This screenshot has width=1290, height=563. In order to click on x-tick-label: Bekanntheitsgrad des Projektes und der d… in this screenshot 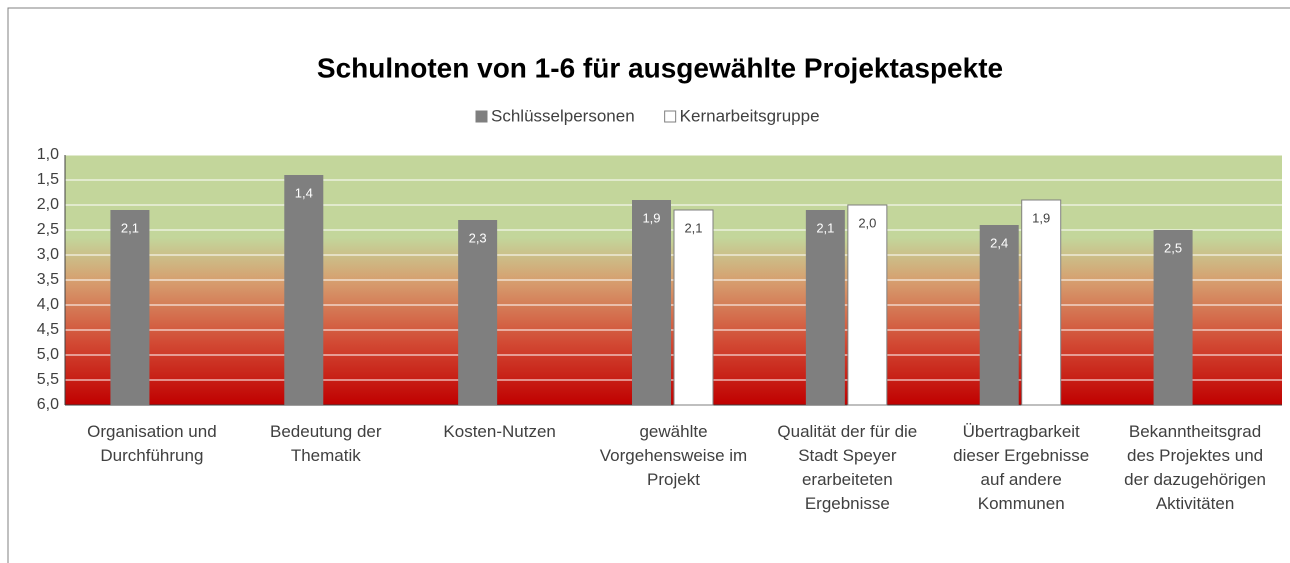, I will do `click(1195, 467)`.